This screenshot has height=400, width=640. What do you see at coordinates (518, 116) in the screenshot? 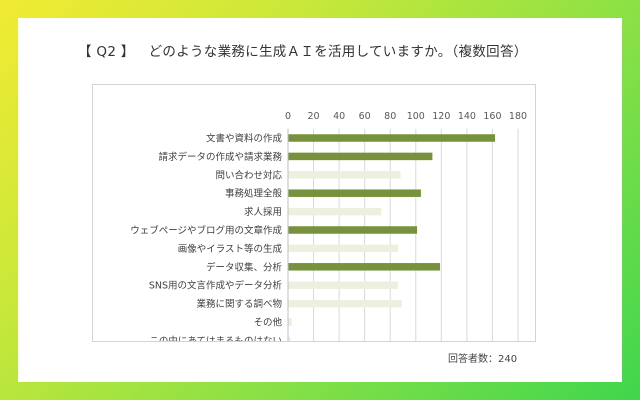
I see `x-tick-label: 180` at bounding box center [518, 116].